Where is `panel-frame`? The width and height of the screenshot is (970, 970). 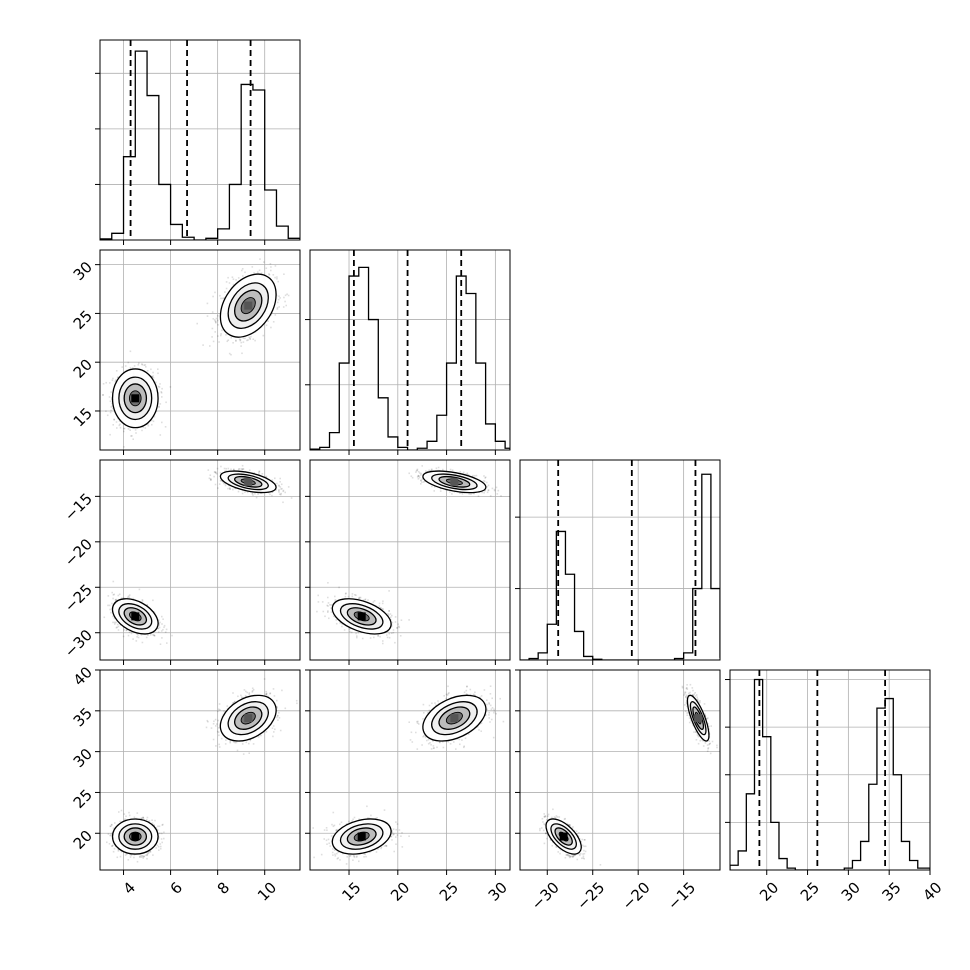 panel-frame is located at coordinates (200, 140).